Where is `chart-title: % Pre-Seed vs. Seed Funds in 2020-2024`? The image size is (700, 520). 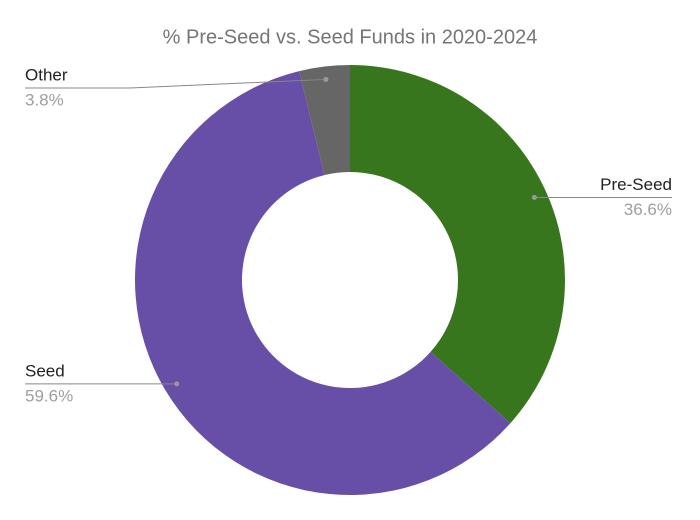 chart-title: % Pre-Seed vs. Seed Funds in 2020-2024 is located at coordinates (350, 37).